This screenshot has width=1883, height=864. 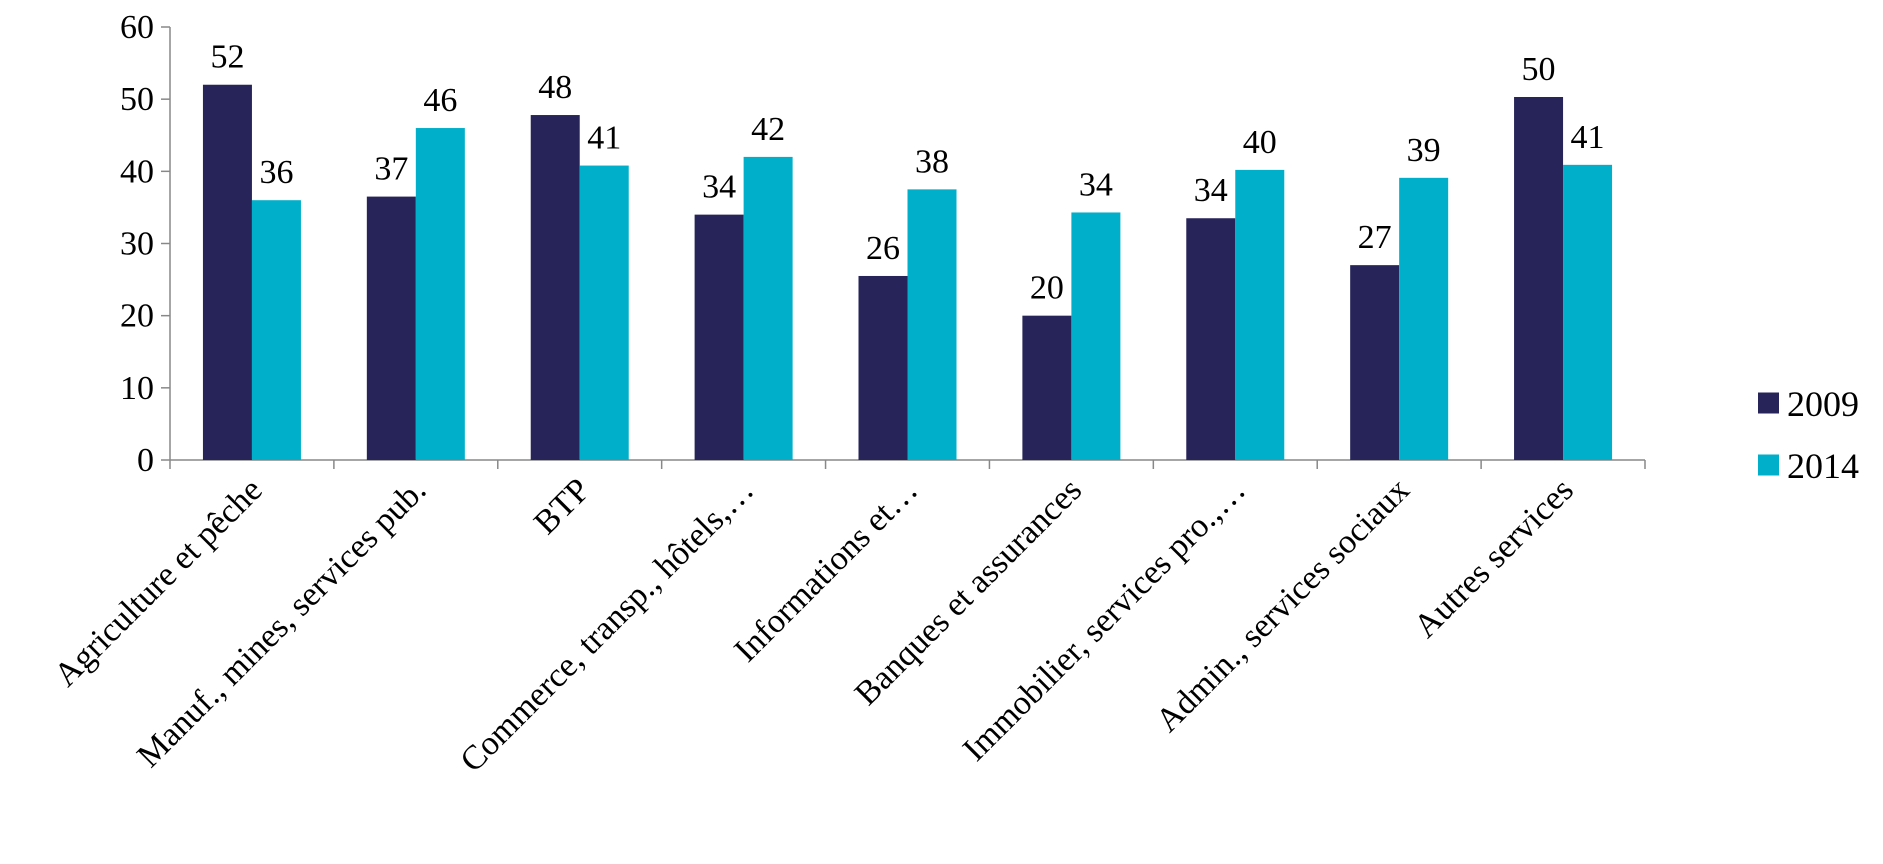 What do you see at coordinates (1260, 142) in the screenshot?
I see `data-label: 40` at bounding box center [1260, 142].